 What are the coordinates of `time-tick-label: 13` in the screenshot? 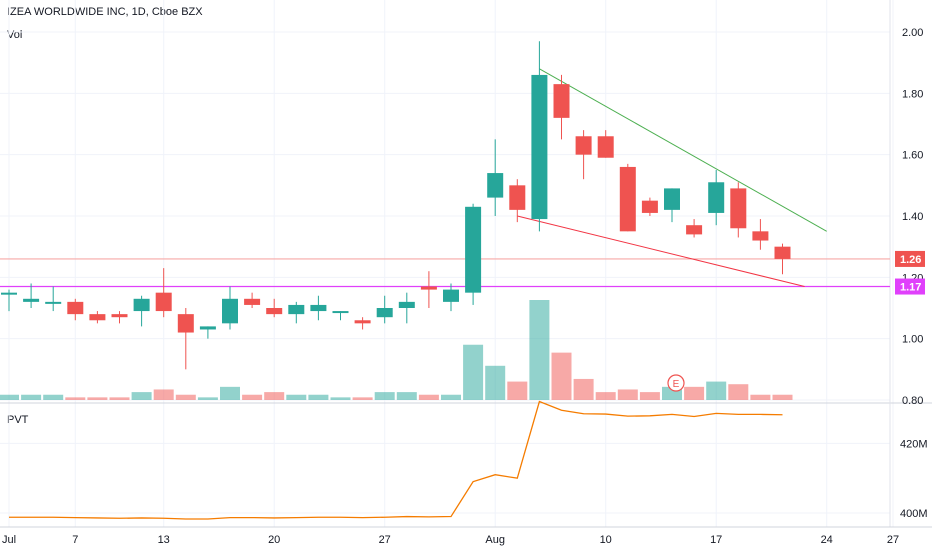 It's located at (164, 540).